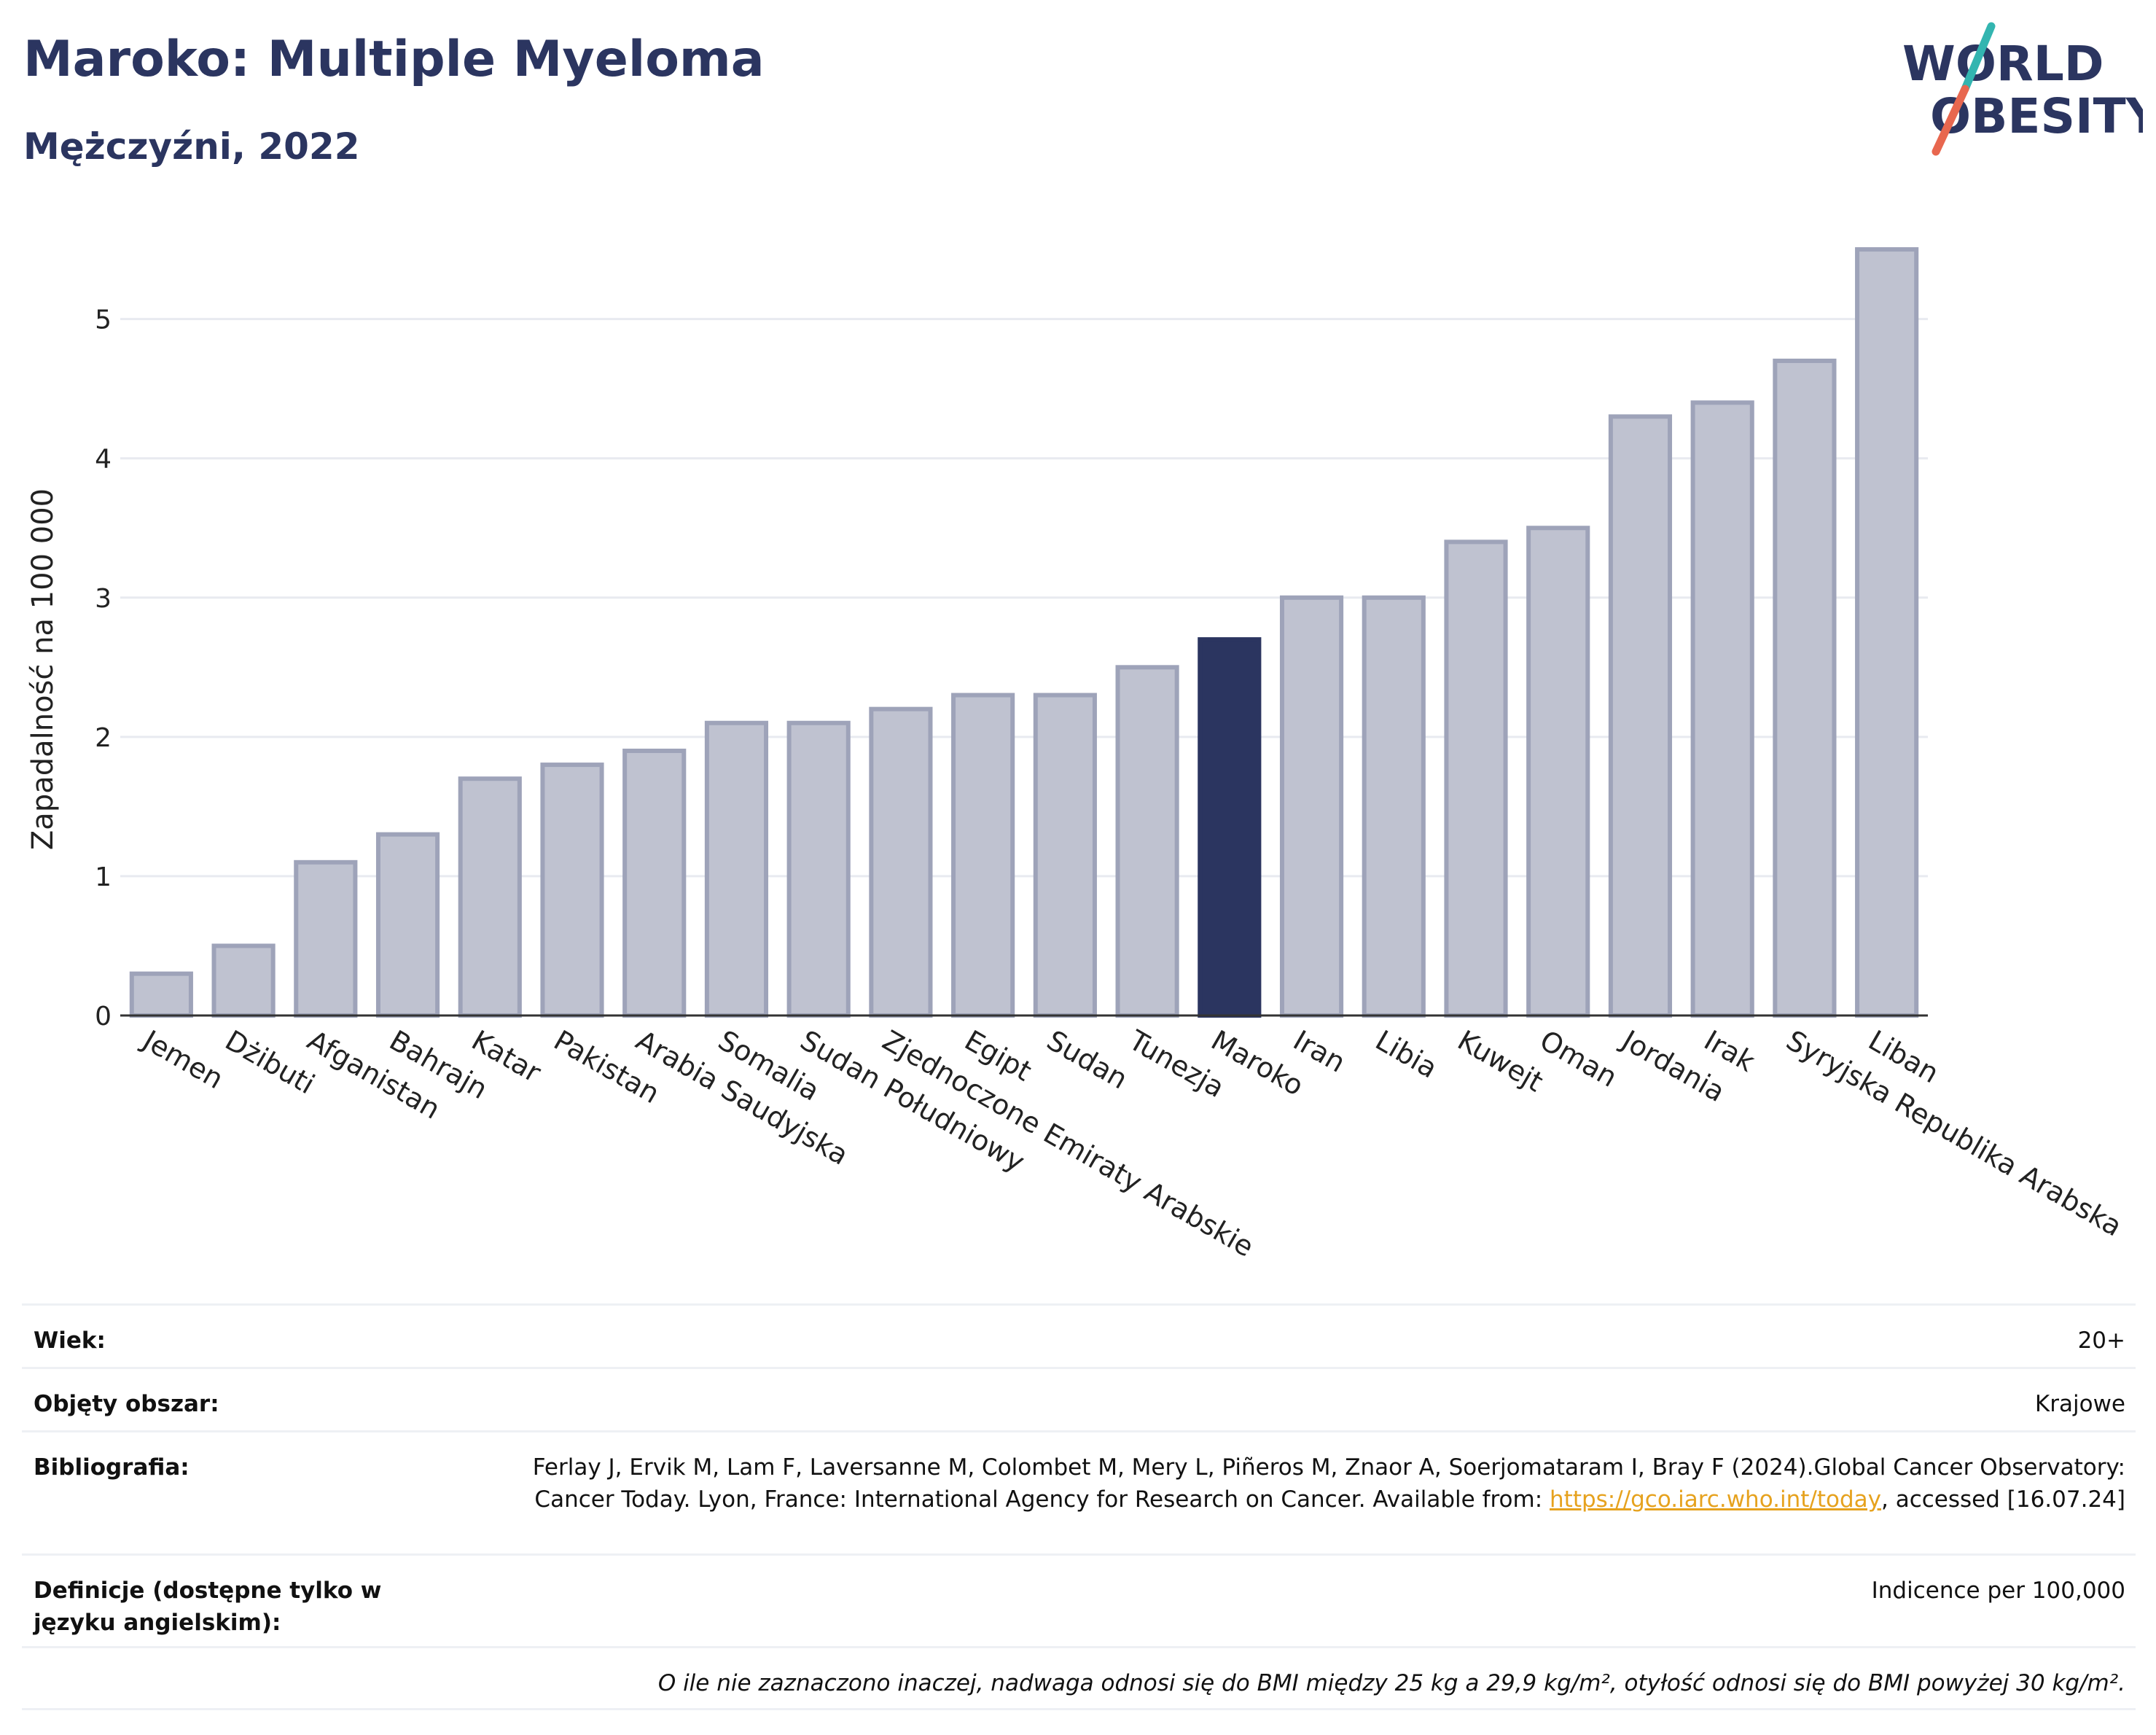 This screenshot has height=1735, width=2156. Describe the element at coordinates (1311, 806) in the screenshot. I see `bar-iran` at that location.